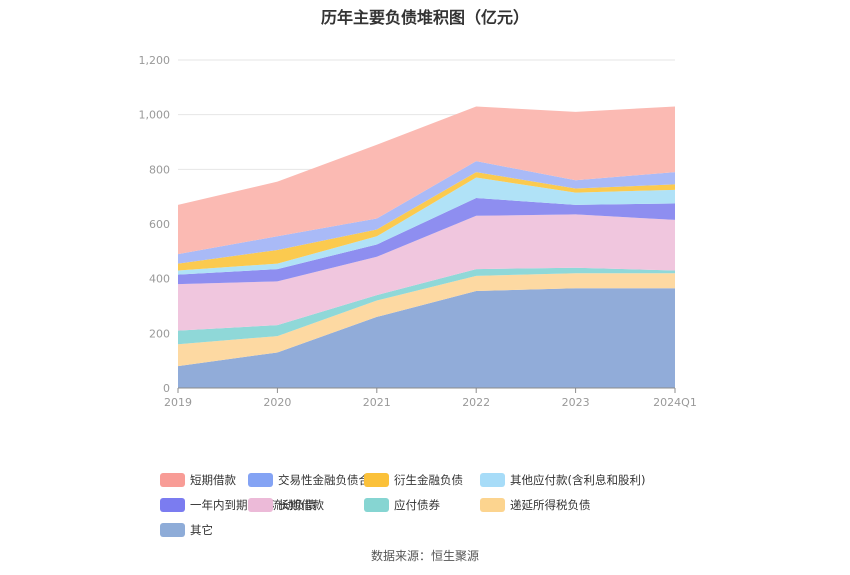  I want to click on legend-item: 短期借款, so click(204, 480).